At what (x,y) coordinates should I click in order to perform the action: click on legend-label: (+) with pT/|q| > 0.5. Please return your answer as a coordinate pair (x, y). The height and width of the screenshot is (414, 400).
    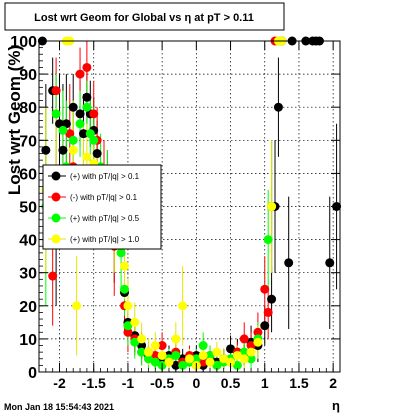
    Looking at the image, I should click on (105, 218).